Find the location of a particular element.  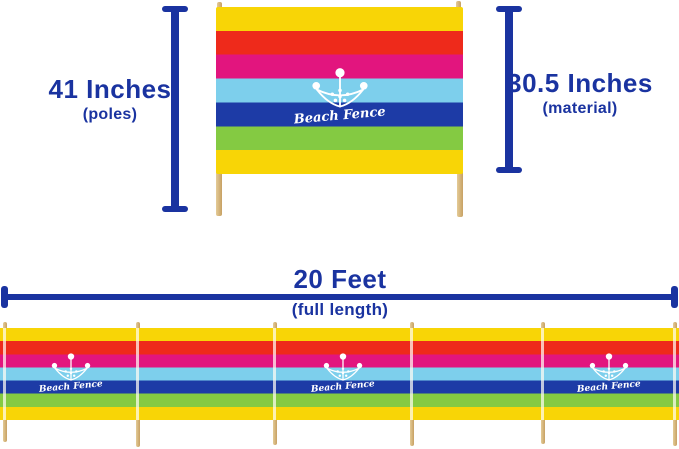

material-height-value: 30.5 Inches is located at coordinates (580, 83).